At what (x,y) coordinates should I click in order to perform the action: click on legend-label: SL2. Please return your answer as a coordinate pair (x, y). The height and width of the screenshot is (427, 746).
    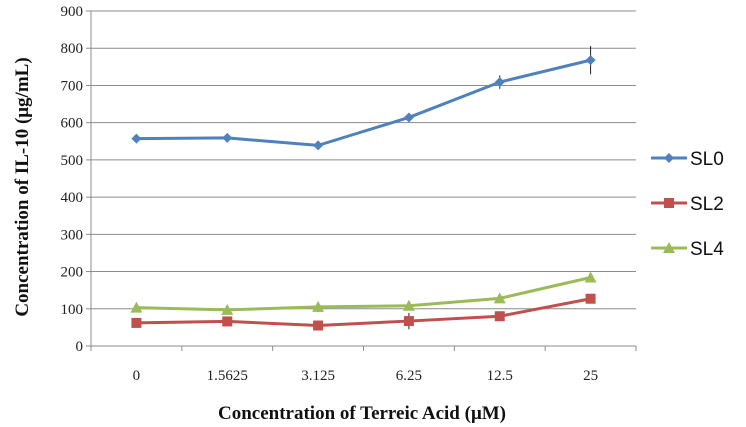
    Looking at the image, I should click on (707, 204).